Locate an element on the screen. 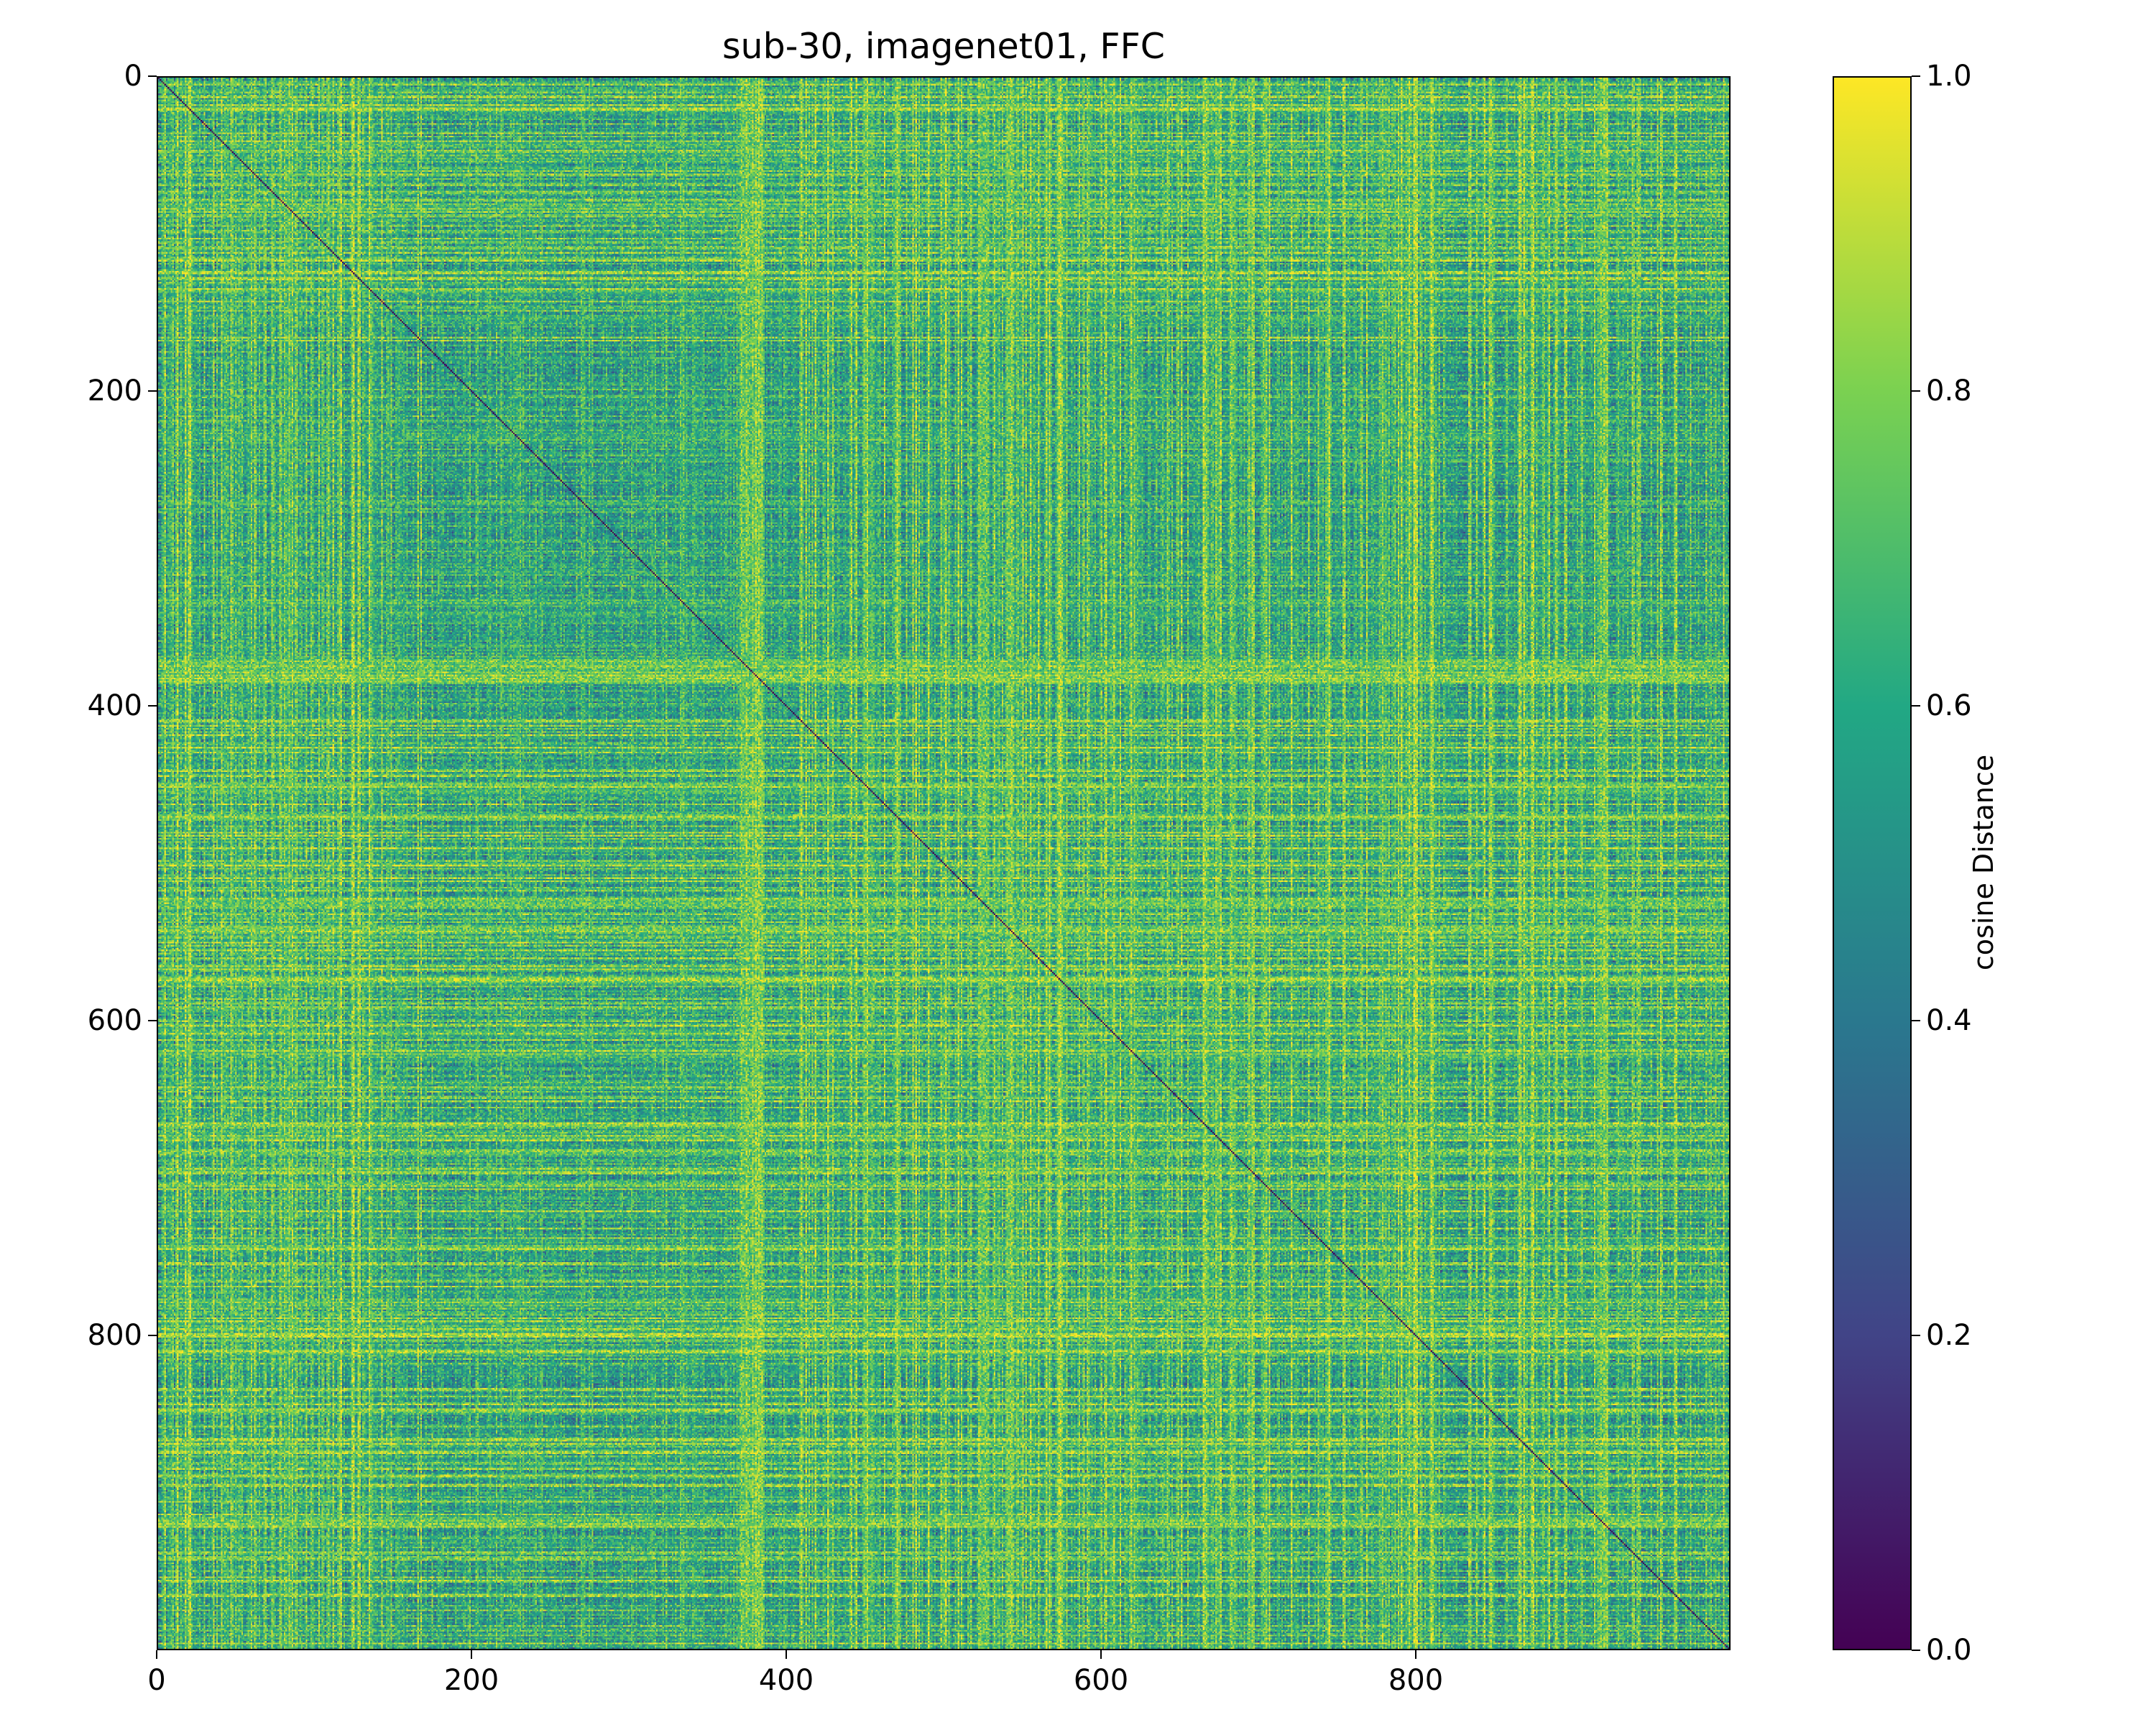 The height and width of the screenshot is (1725, 2156). colorbar is located at coordinates (1872, 863).